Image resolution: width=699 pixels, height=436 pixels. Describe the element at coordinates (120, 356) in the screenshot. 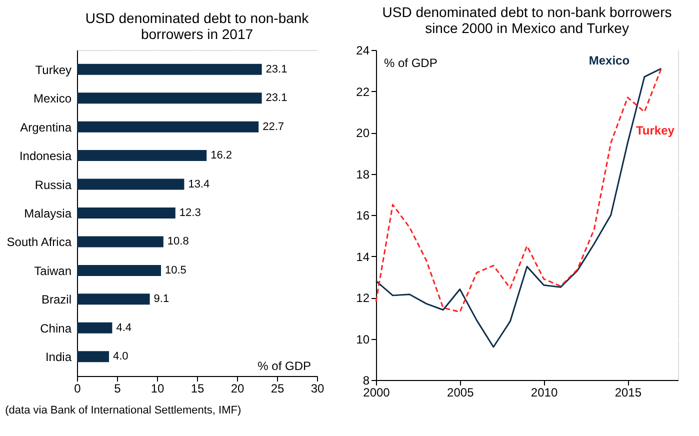

I see `data-label: 4.0` at that location.